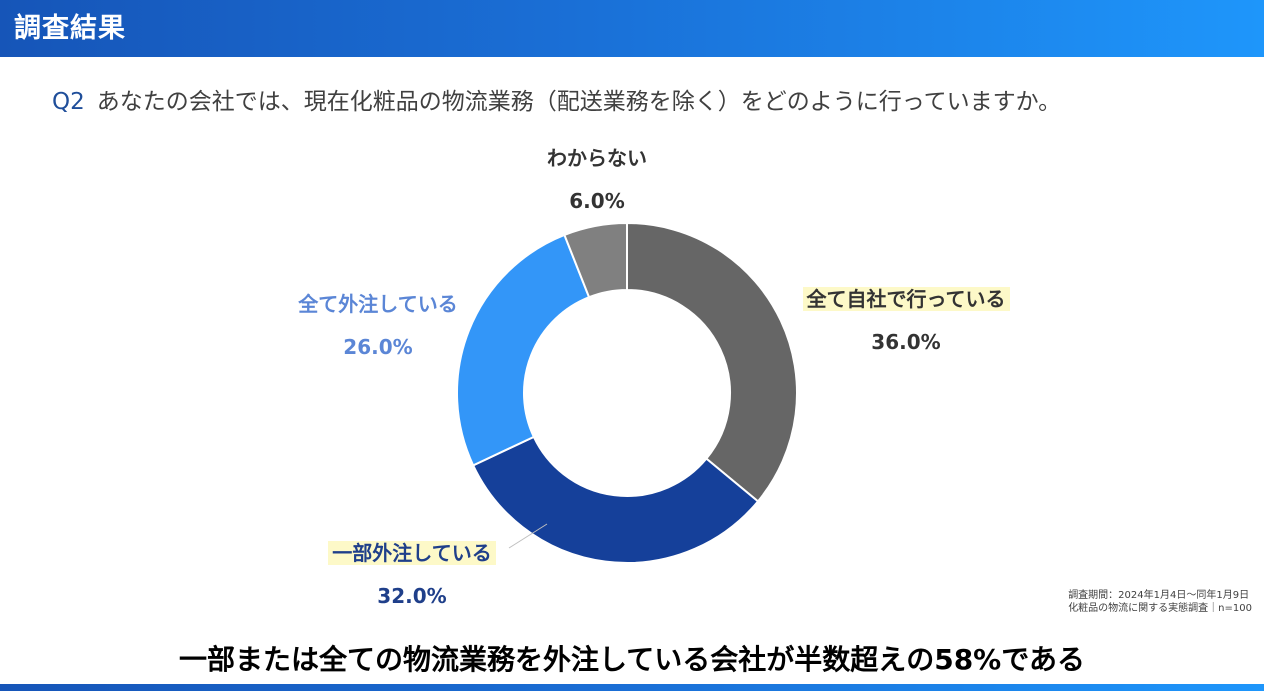 This screenshot has height=691, width=1264. Describe the element at coordinates (412, 553) in the screenshot. I see `label-partial-name: 一部外注している` at that location.